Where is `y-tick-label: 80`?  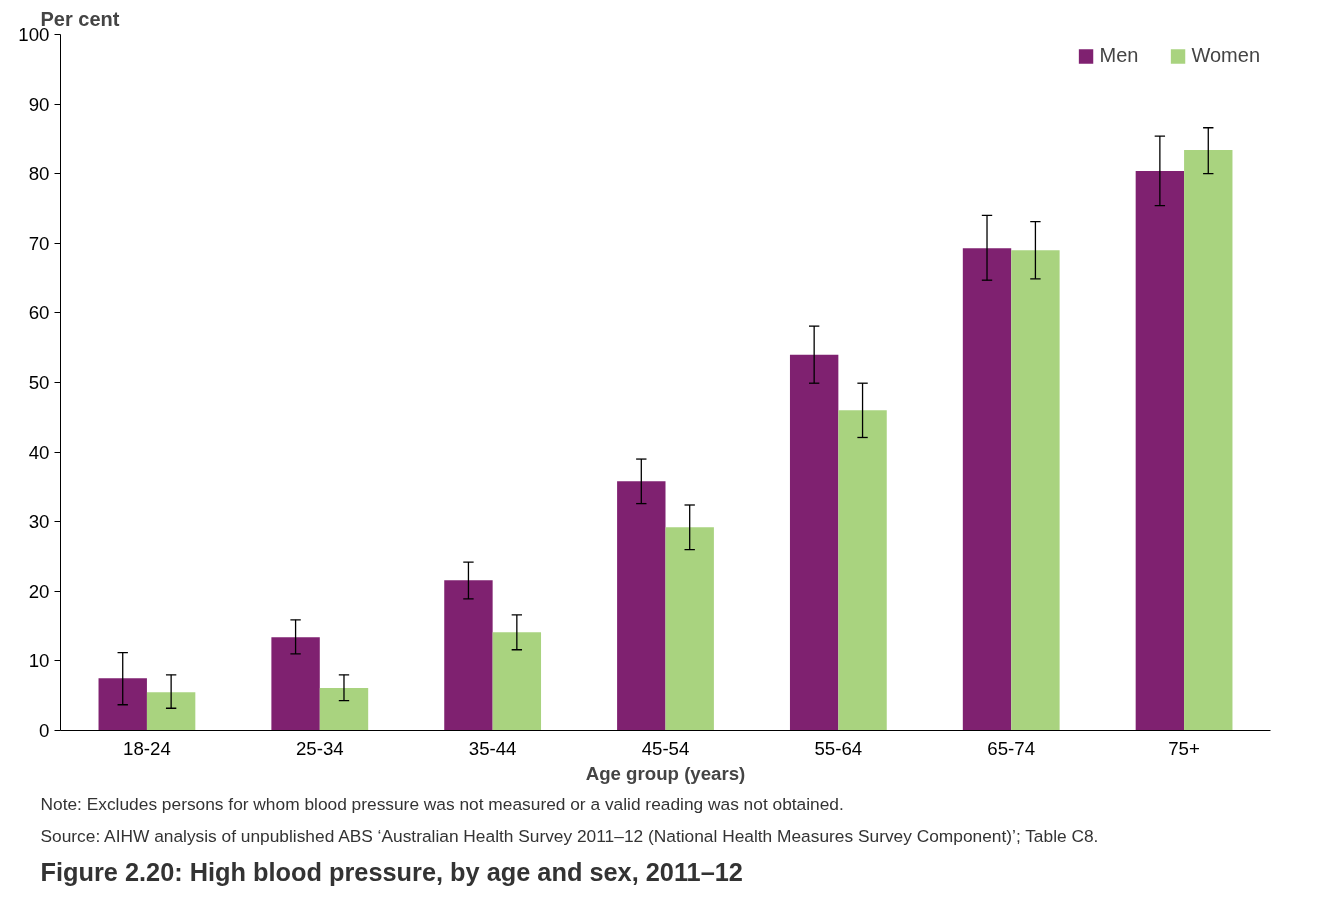
y-tick-label: 80 is located at coordinates (39, 174).